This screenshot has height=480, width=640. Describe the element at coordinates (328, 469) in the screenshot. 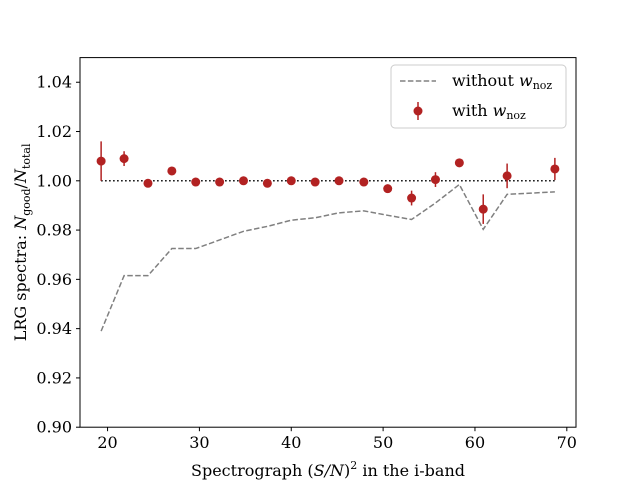

I see `x-axis-label: Spectrograph (S/N)2 in the i-band` at that location.